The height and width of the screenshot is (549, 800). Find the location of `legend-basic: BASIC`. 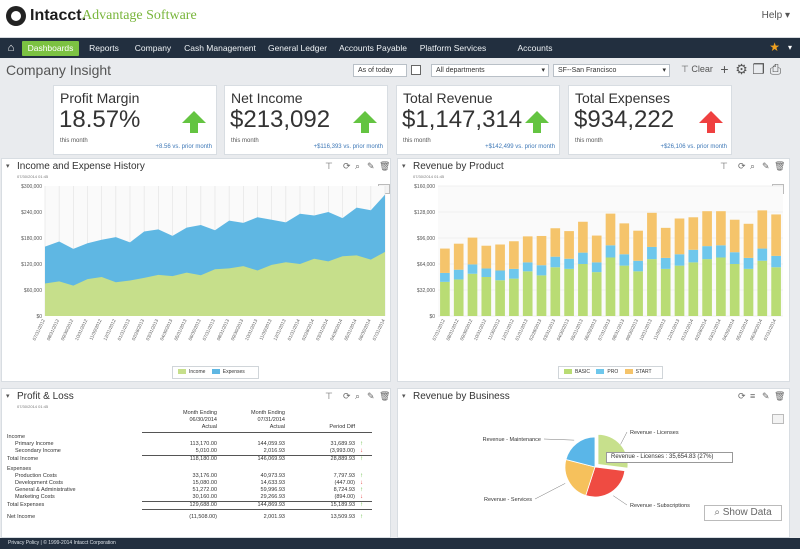

legend-basic: BASIC is located at coordinates (583, 372).